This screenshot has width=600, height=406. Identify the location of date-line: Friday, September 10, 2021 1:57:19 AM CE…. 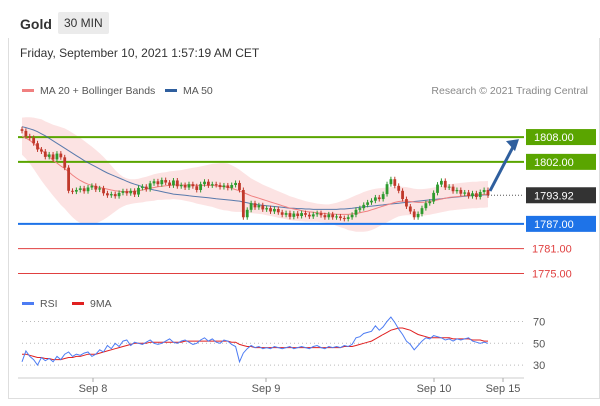
(140, 53).